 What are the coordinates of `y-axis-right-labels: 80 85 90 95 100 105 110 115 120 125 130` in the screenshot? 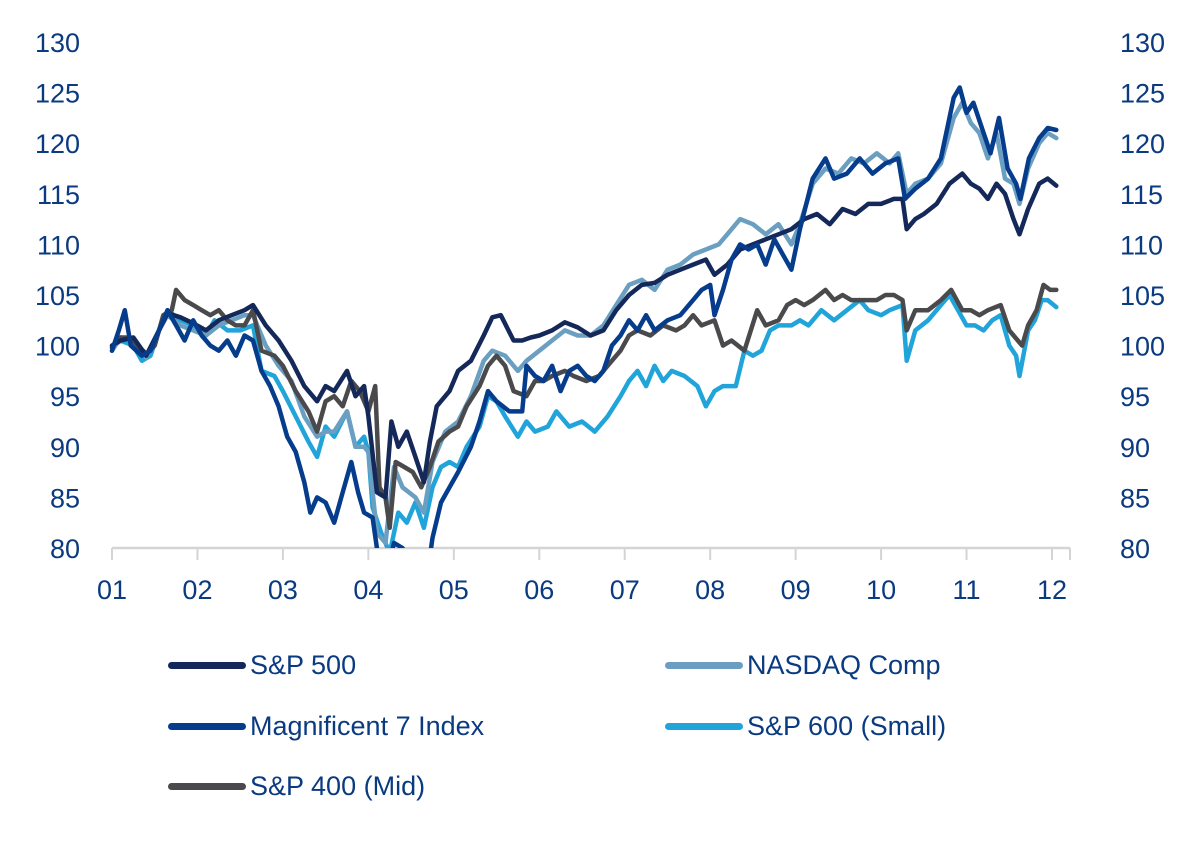 It's located at (1142, 296).